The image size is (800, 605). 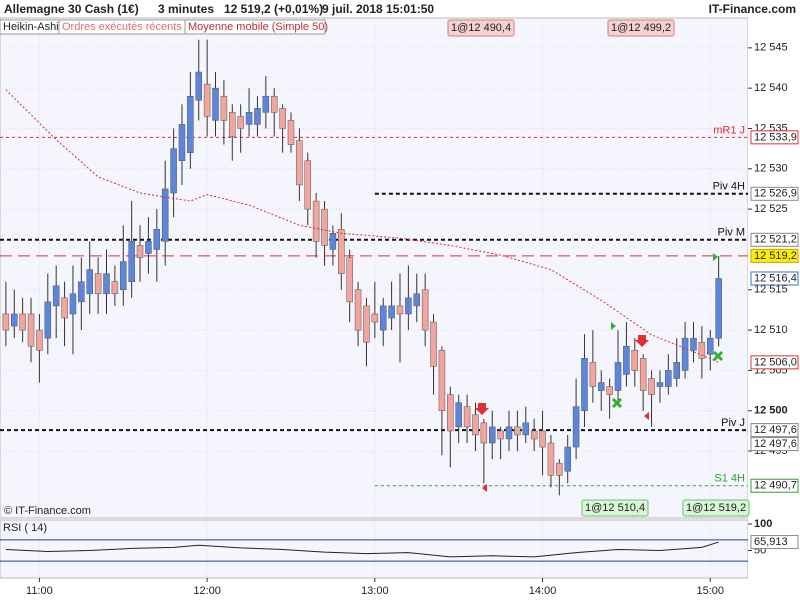 What do you see at coordinates (733, 423) in the screenshot?
I see `level-name: Piv J` at bounding box center [733, 423].